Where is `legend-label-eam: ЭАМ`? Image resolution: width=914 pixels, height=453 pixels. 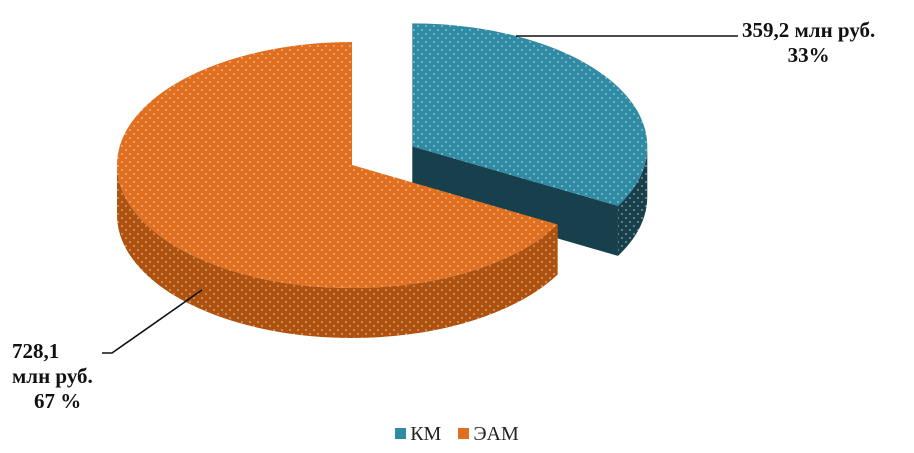
legend-label-eam: ЭАМ is located at coordinates (495, 434).